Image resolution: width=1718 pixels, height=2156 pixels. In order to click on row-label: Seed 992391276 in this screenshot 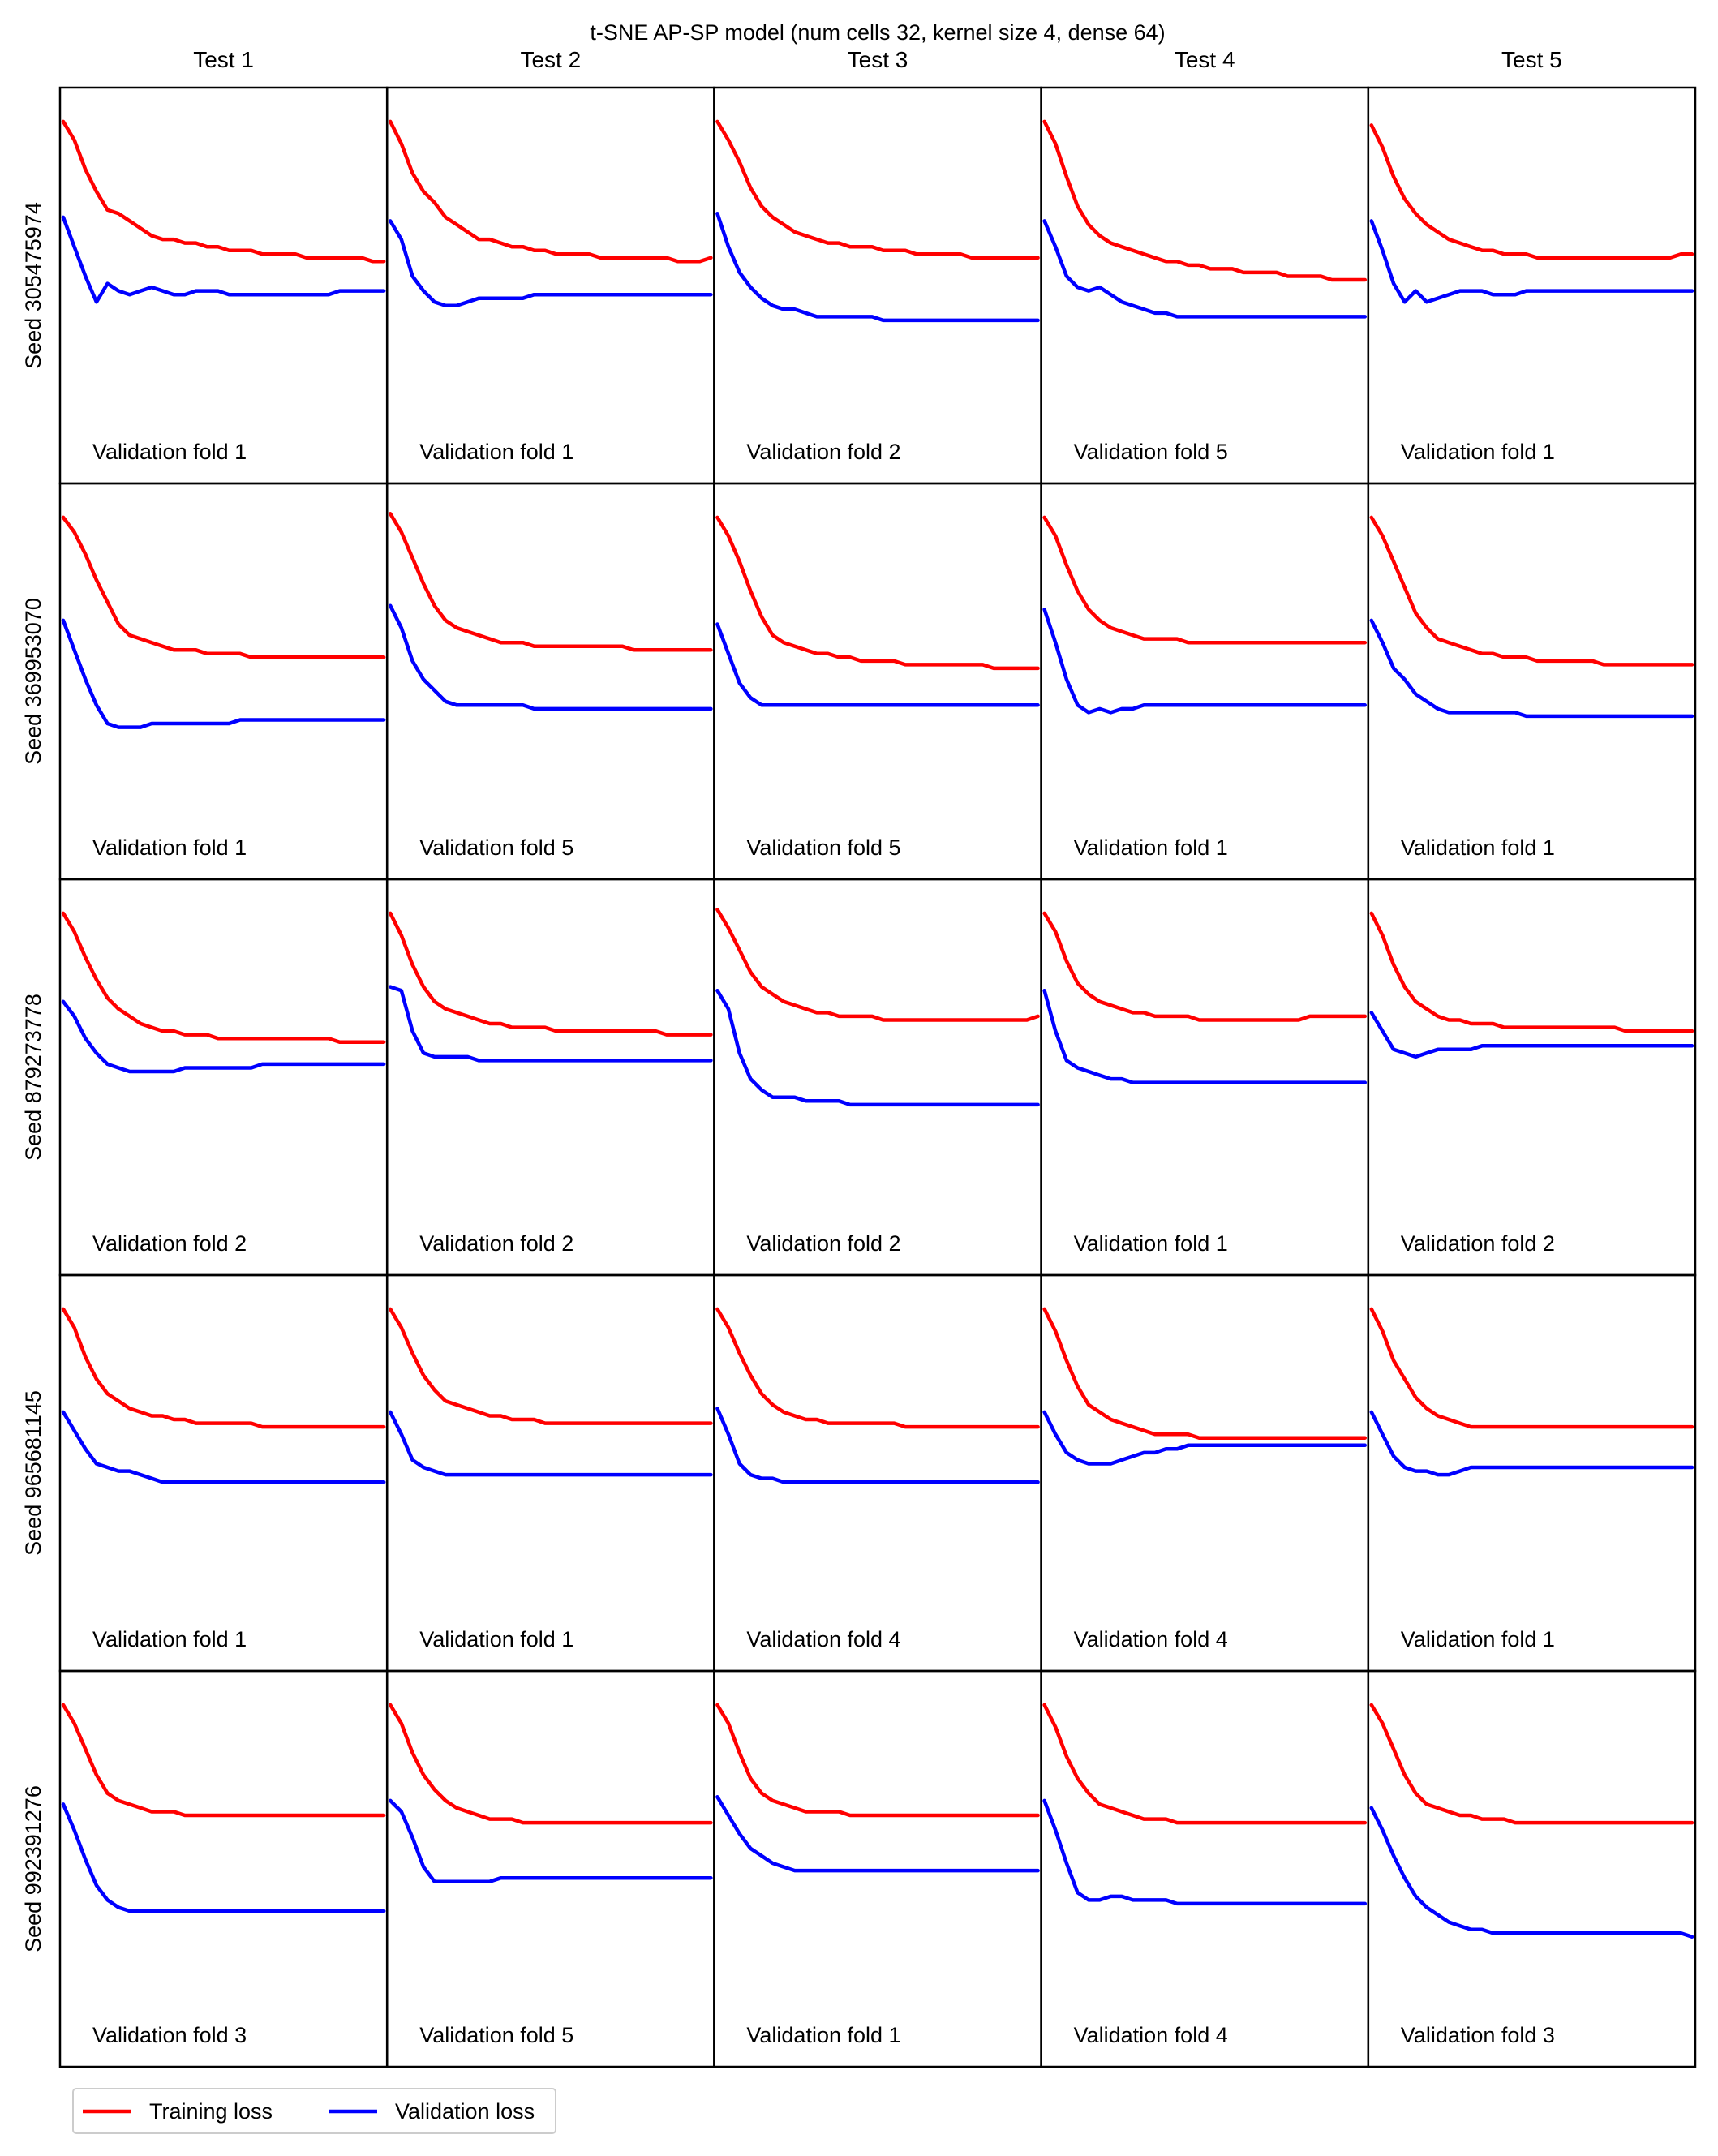, I will do `click(33, 1869)`.